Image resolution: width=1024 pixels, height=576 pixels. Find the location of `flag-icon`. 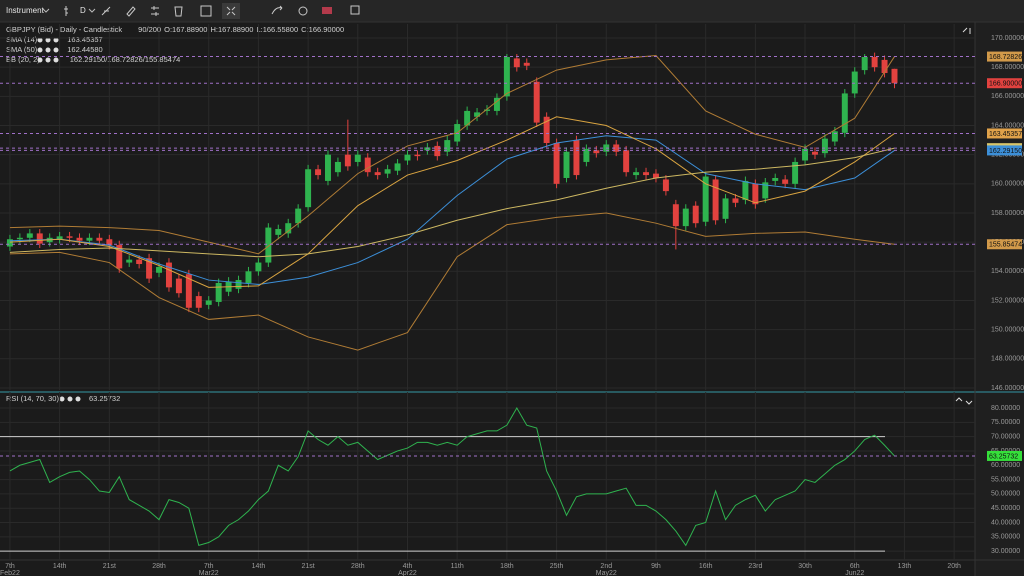

flag-icon is located at coordinates (327, 10).